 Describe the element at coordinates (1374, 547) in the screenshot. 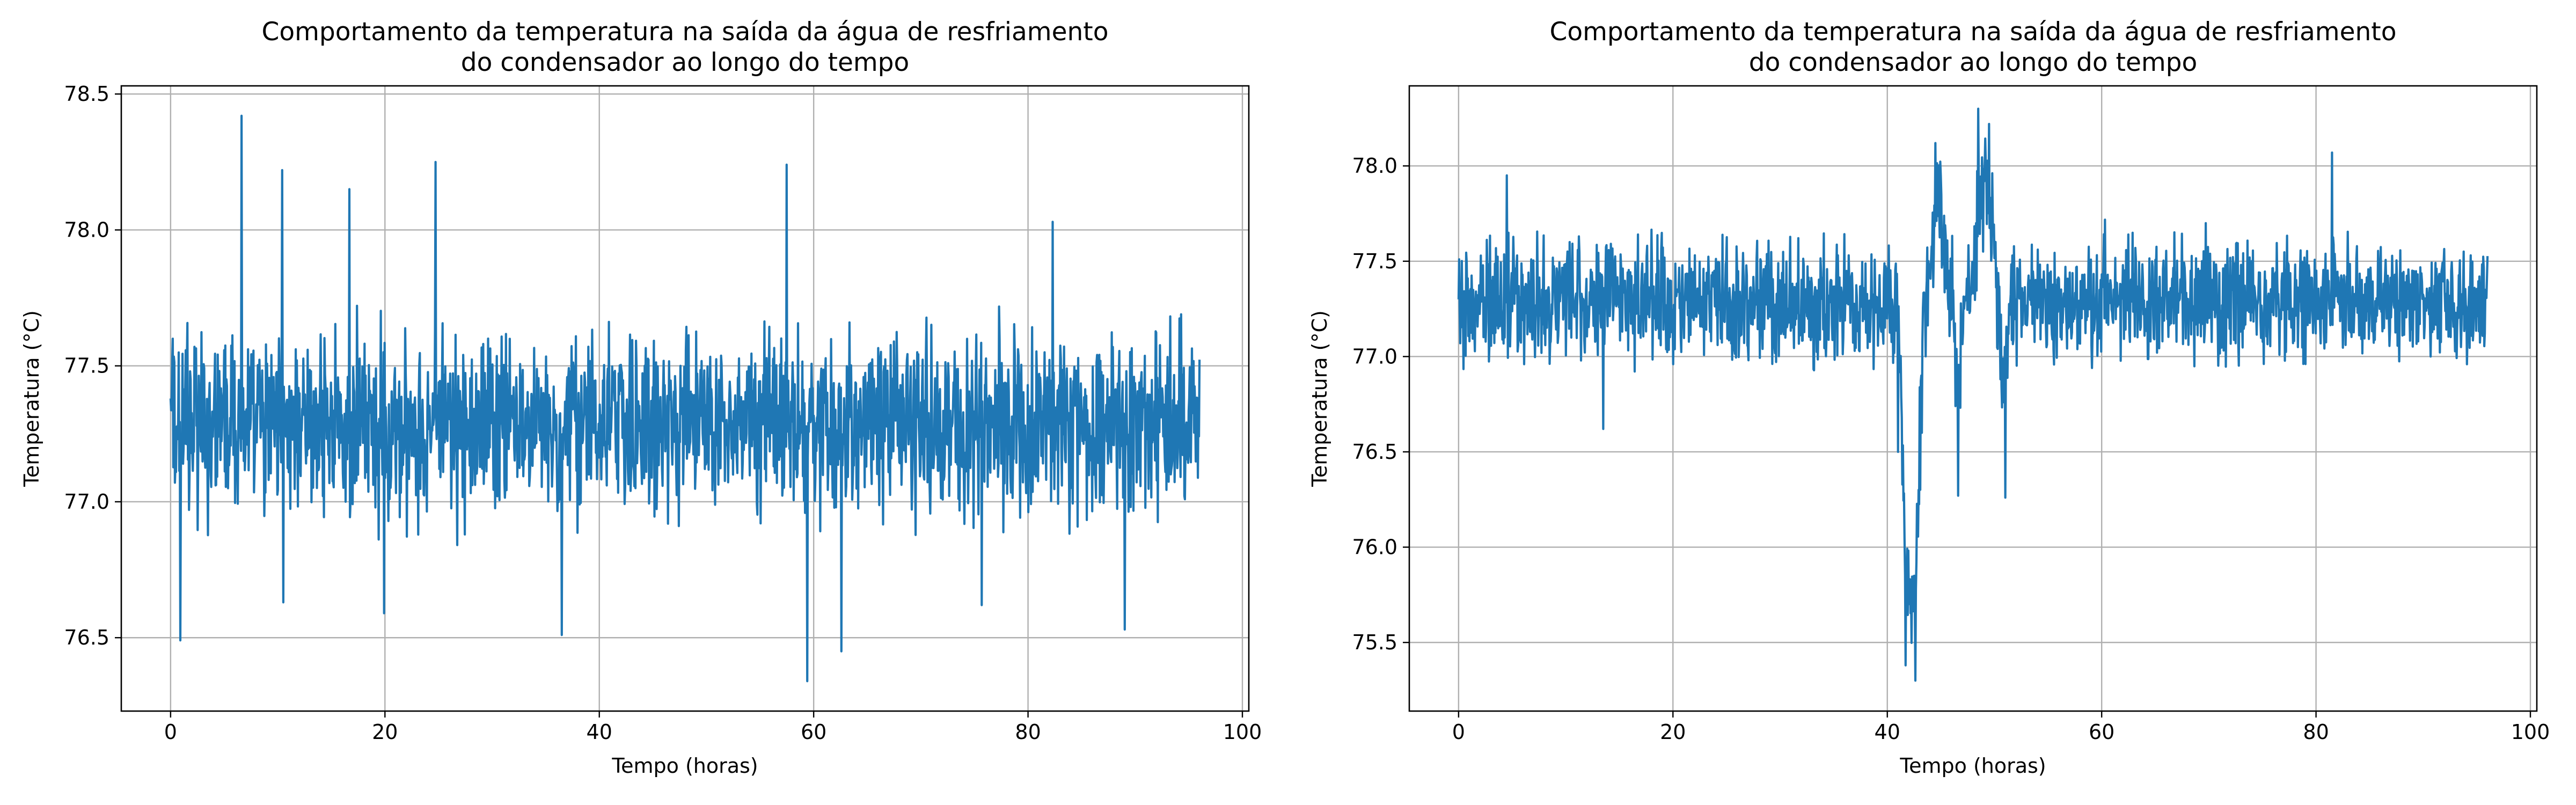

I see `y-tick-label: 76.0` at that location.